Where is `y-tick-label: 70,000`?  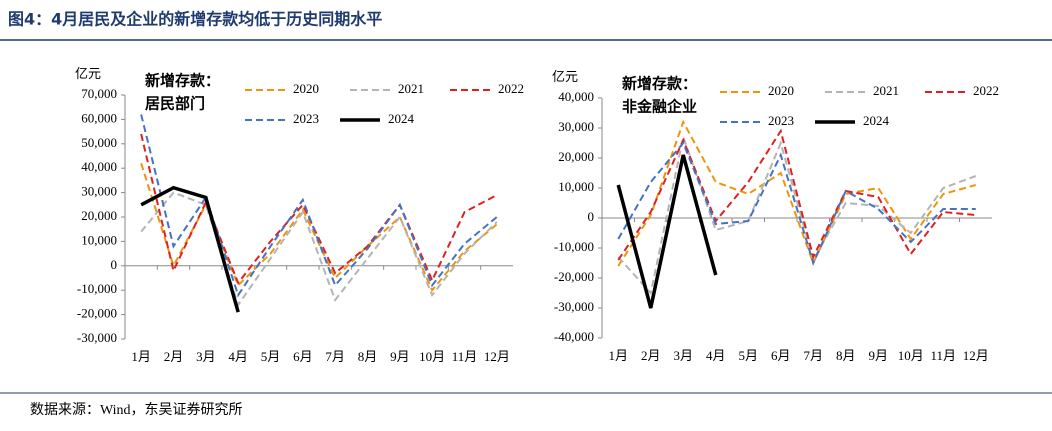
y-tick-label: 70,000 is located at coordinates (99, 93).